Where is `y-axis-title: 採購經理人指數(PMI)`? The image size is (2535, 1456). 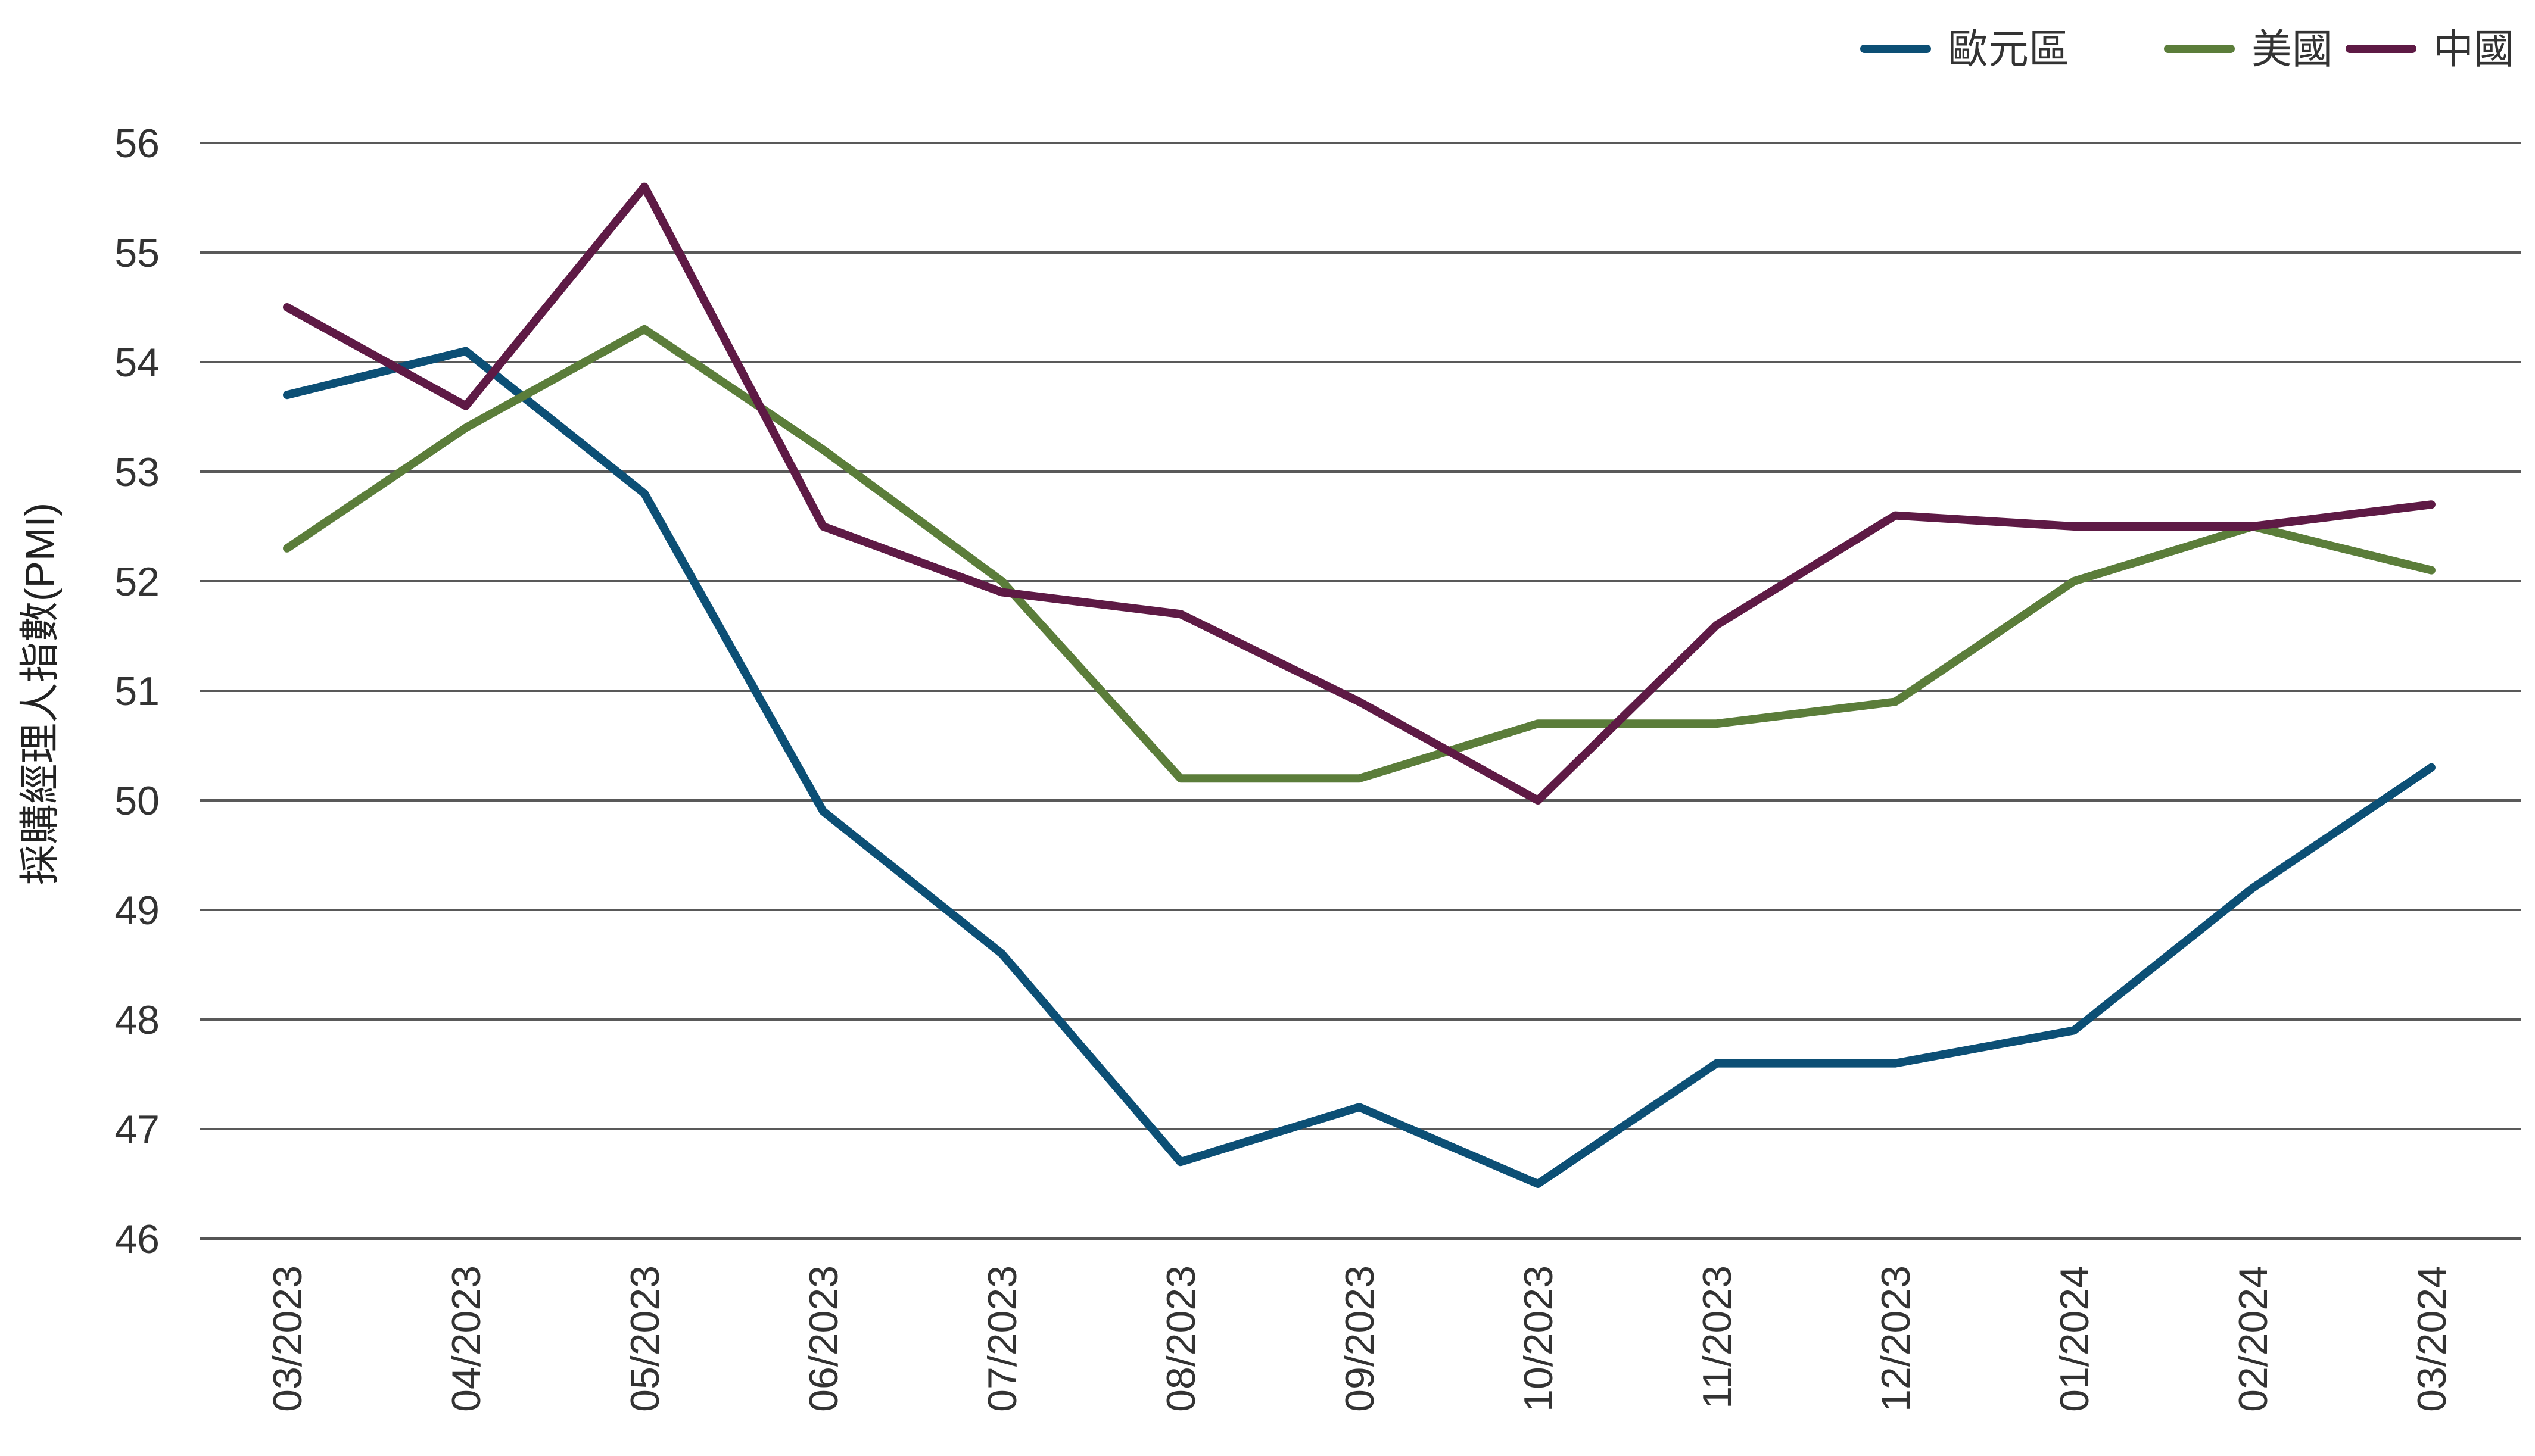 y-axis-title: 採購經理人指數(PMI) is located at coordinates (40, 694).